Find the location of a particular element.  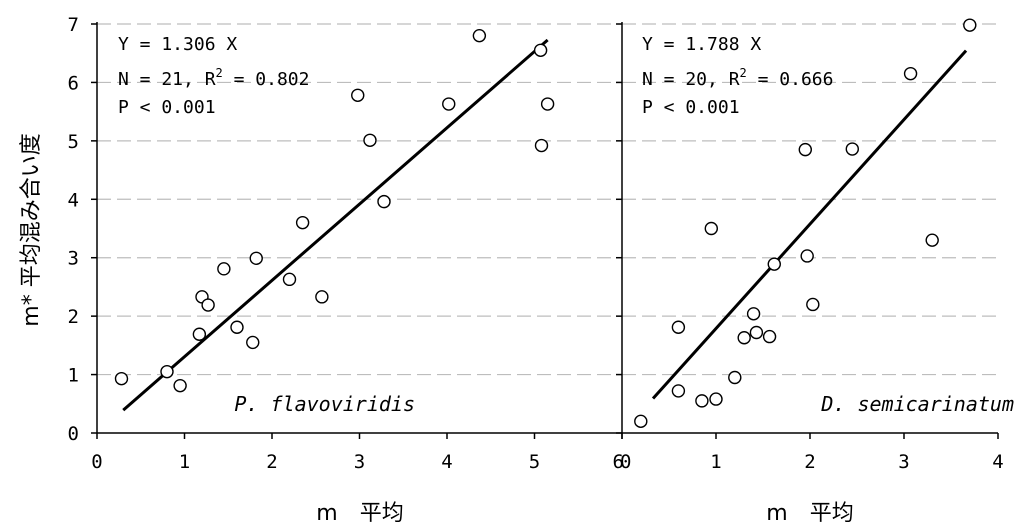

left-x-tick-label: 0 is located at coordinates (96, 462).